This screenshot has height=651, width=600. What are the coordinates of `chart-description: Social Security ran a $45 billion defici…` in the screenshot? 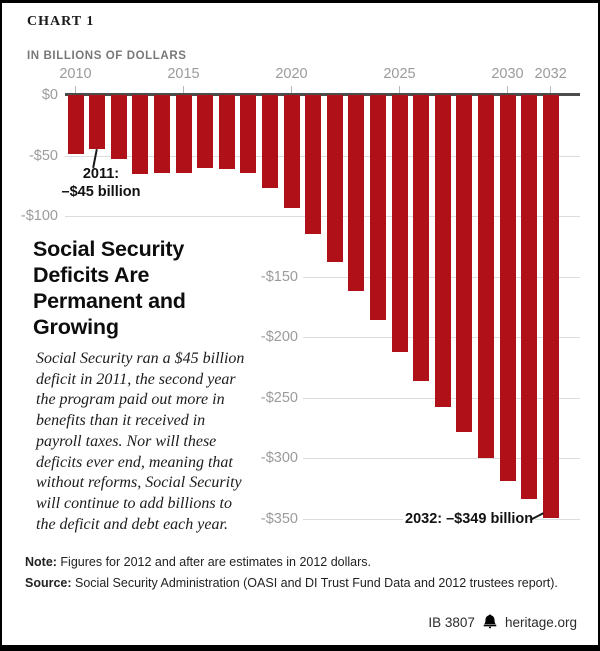 It's located at (140, 441).